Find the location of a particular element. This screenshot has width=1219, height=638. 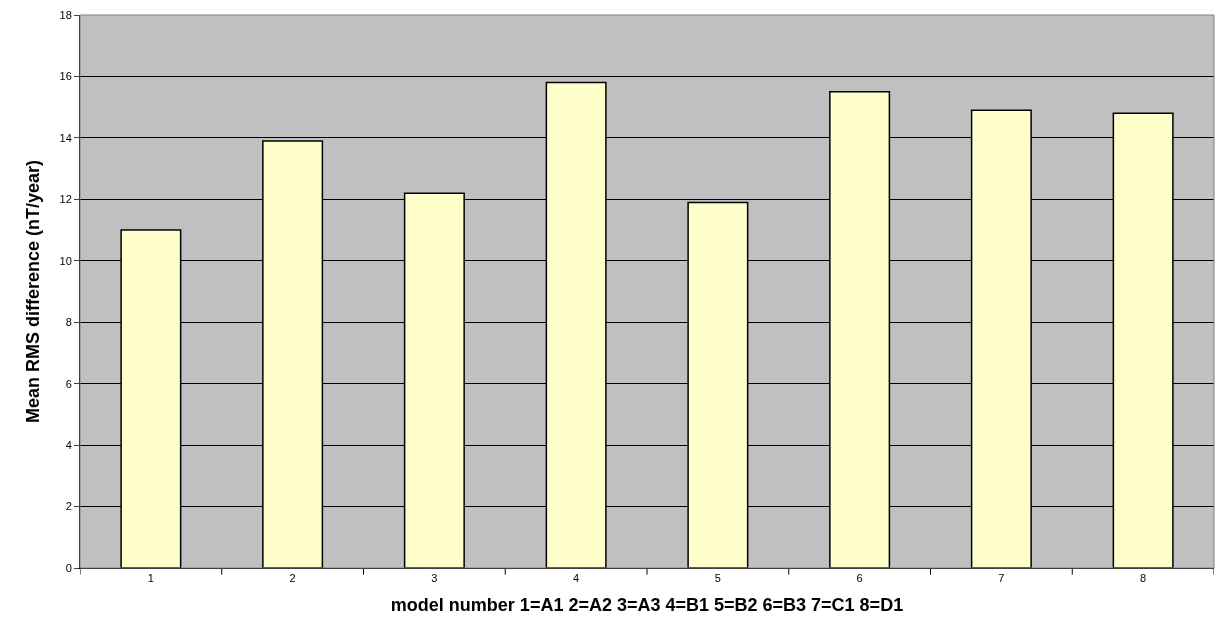

y-tick-label: 12 is located at coordinates (65, 199).